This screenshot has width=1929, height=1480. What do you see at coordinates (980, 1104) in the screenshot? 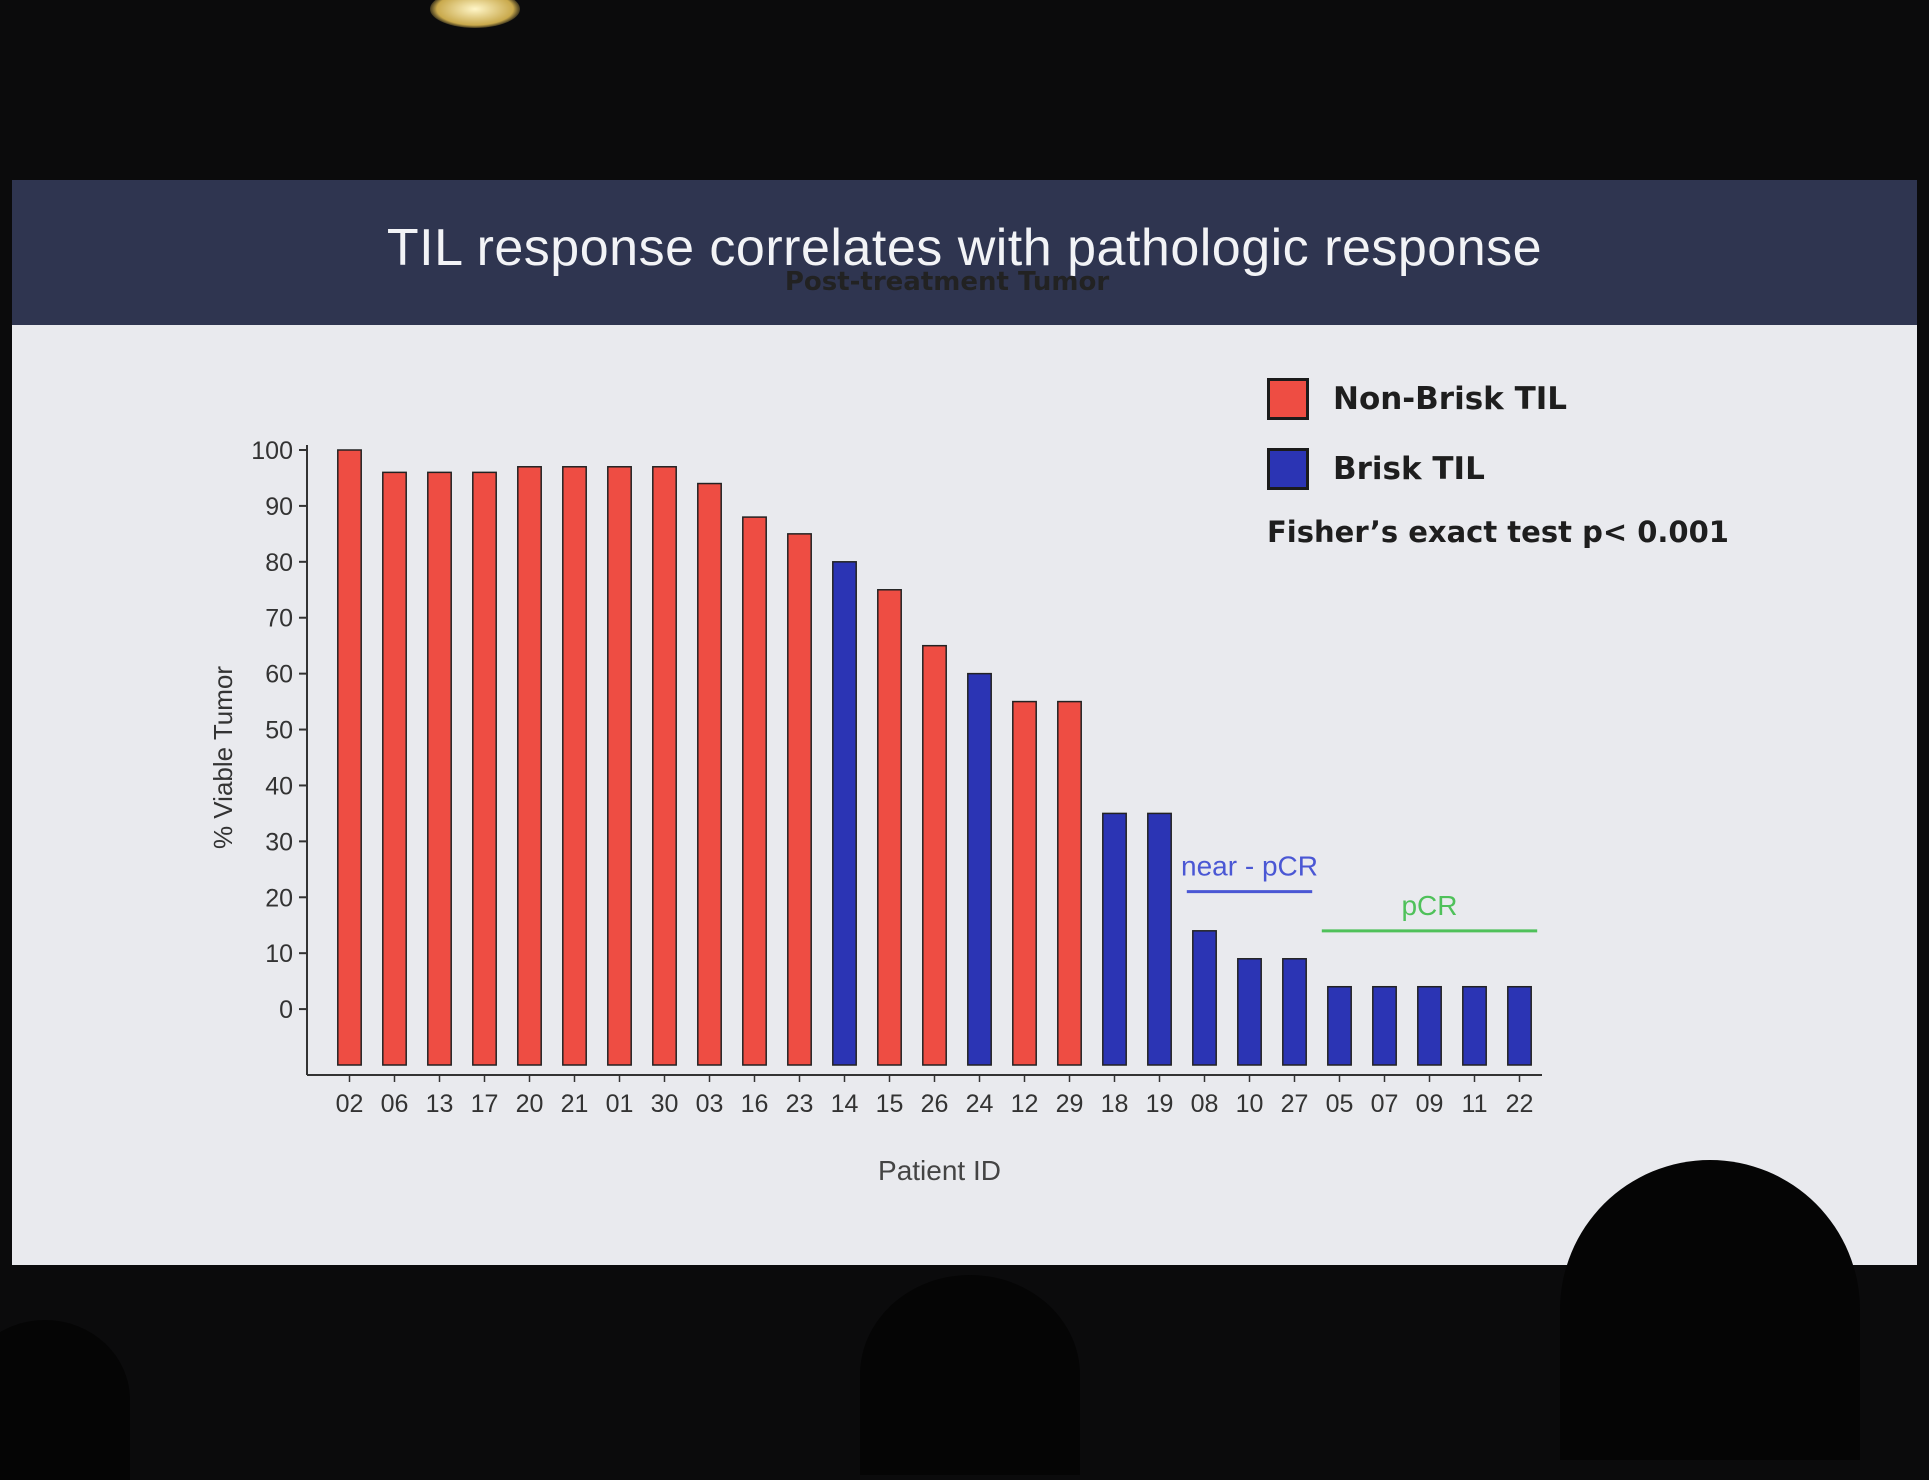
I see `x-tick-label: 24` at bounding box center [980, 1104].